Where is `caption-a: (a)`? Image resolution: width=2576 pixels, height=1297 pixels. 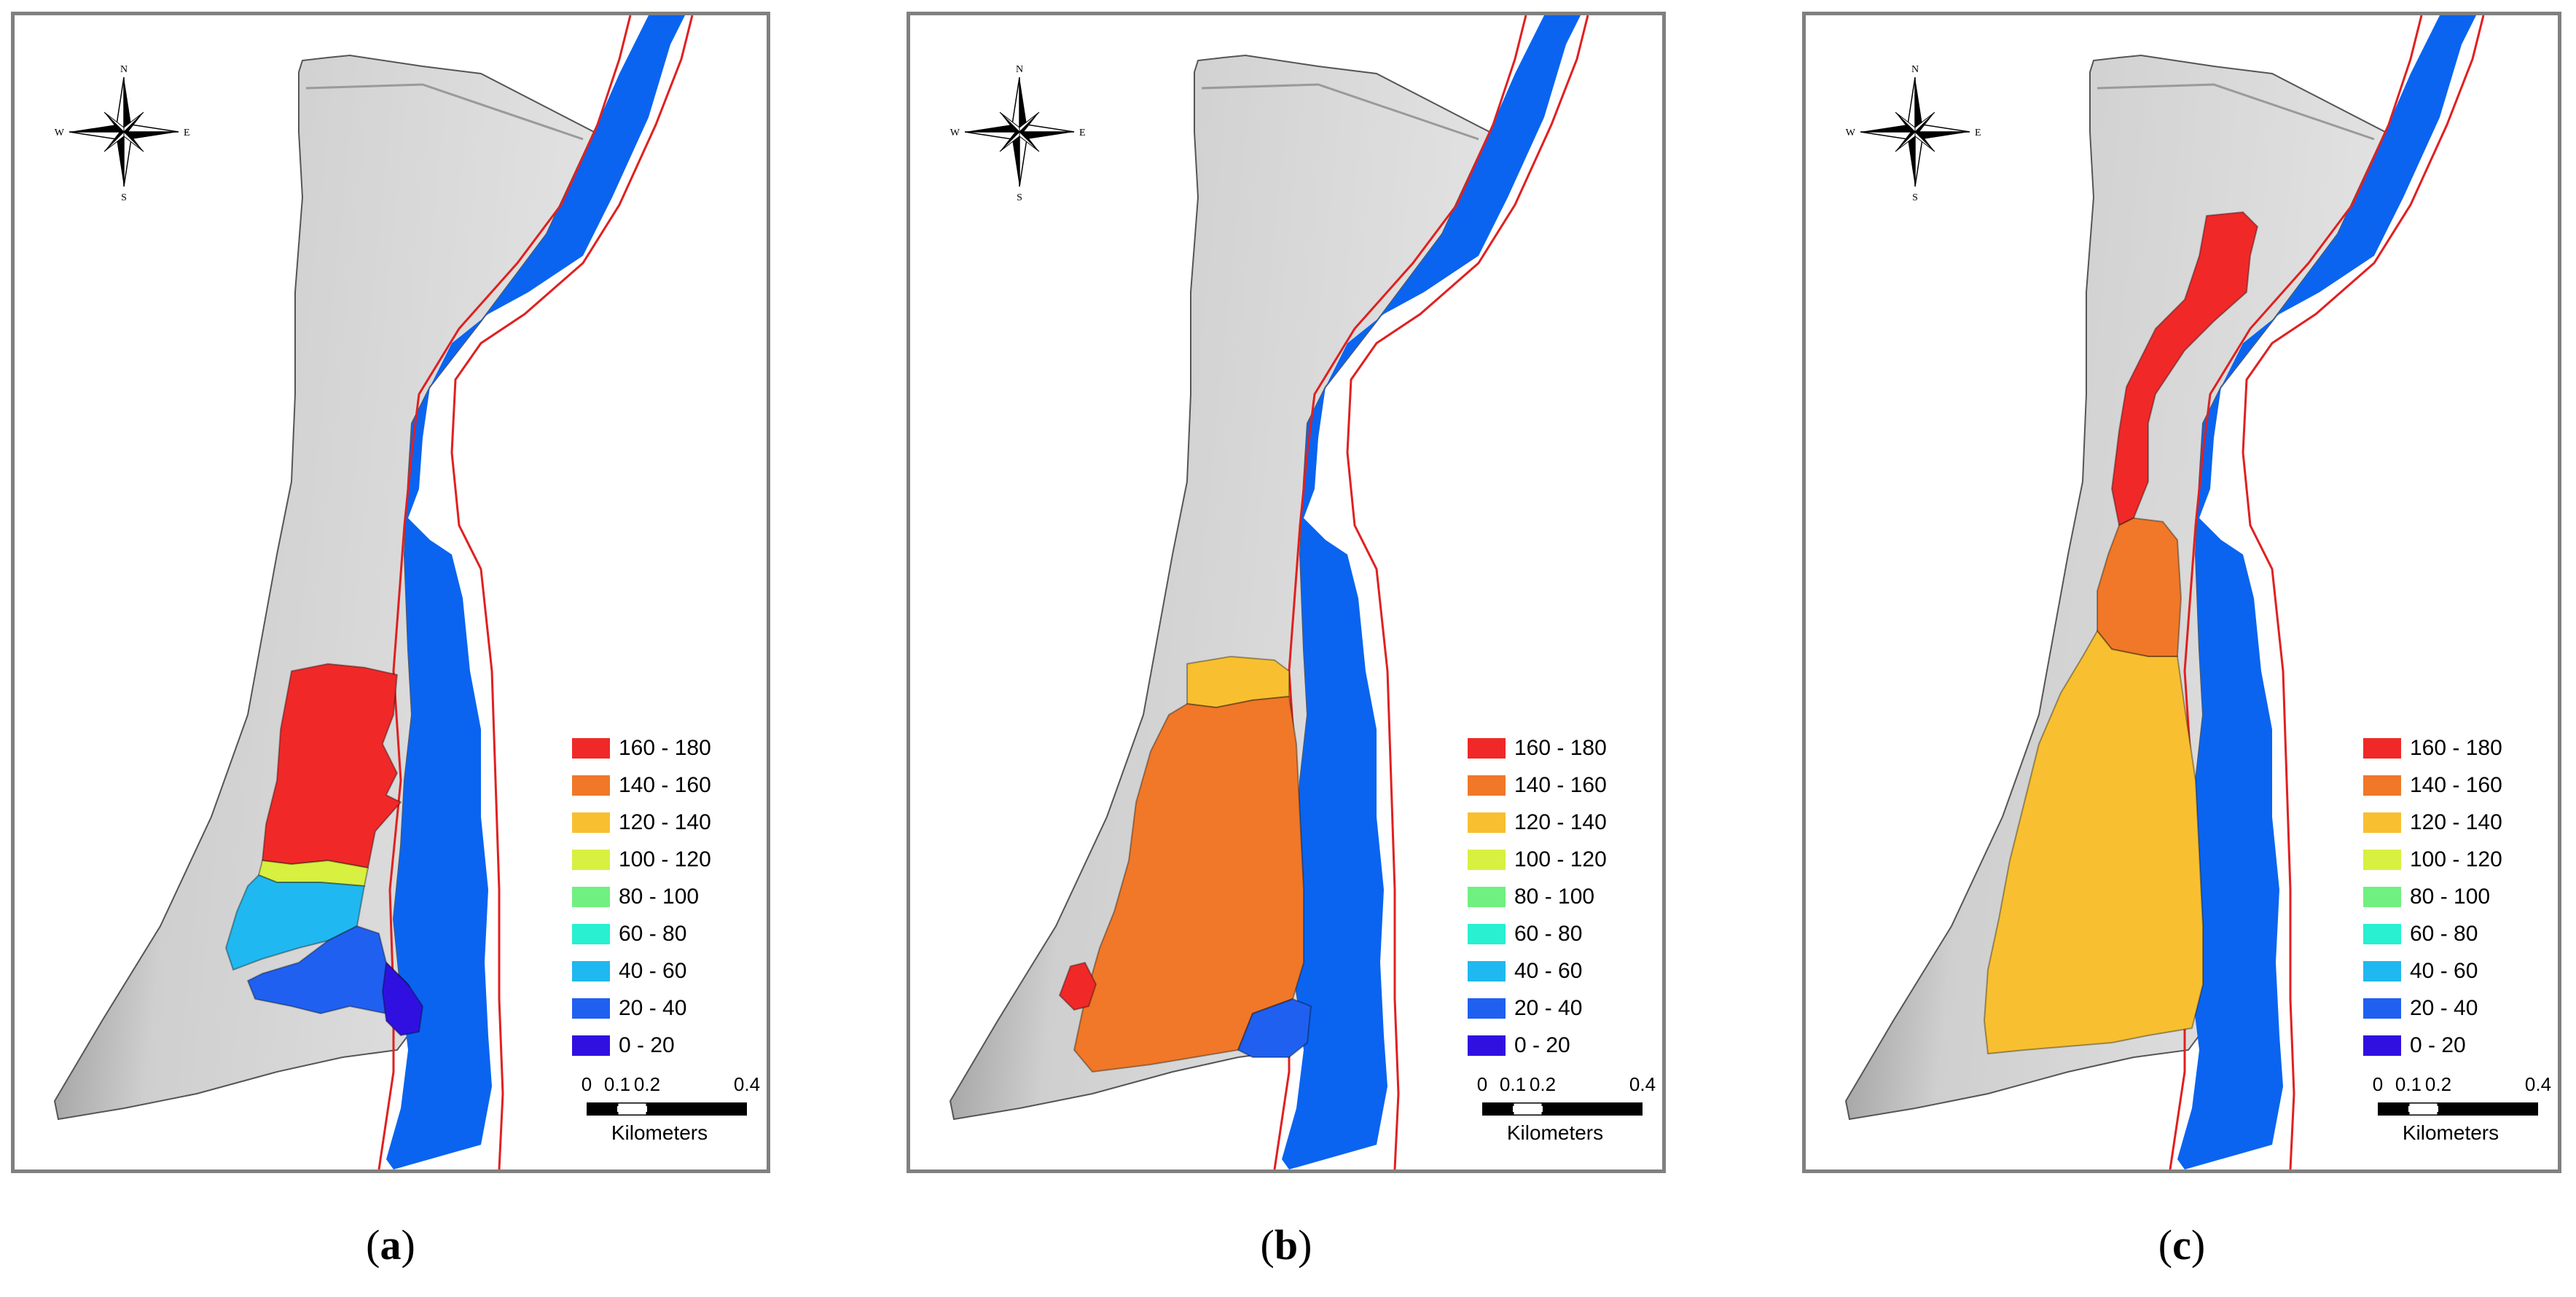
caption-a: (a) is located at coordinates (390, 1245).